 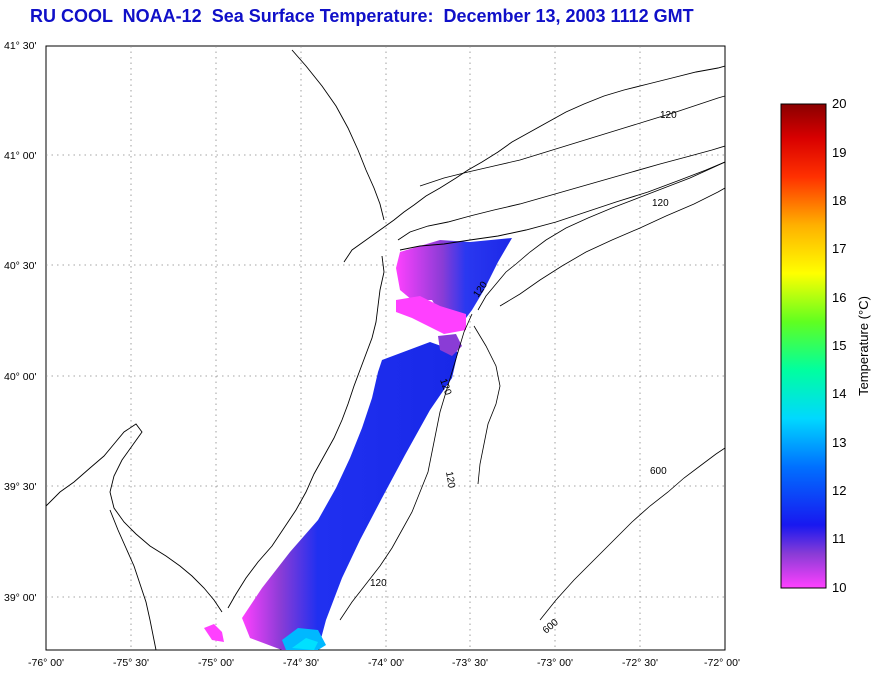 What do you see at coordinates (658, 471) in the screenshot?
I see `contour-label-6: 600` at bounding box center [658, 471].